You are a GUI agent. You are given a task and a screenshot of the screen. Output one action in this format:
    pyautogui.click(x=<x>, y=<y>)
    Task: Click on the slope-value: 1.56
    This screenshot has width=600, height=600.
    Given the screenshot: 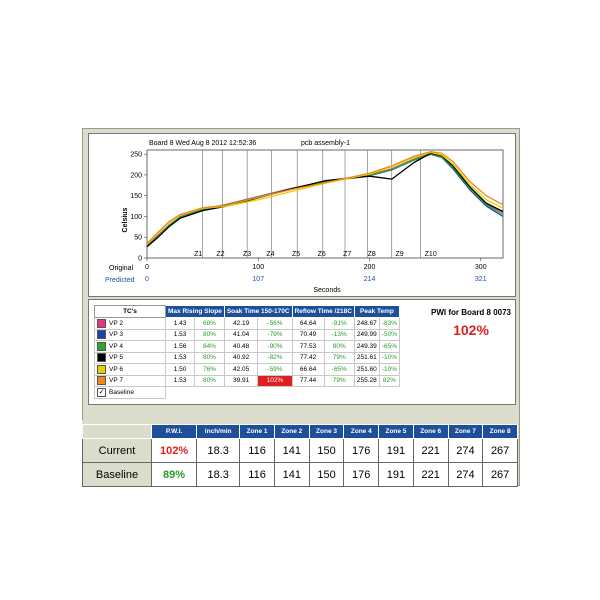 What is the action you would take?
    pyautogui.click(x=180, y=346)
    